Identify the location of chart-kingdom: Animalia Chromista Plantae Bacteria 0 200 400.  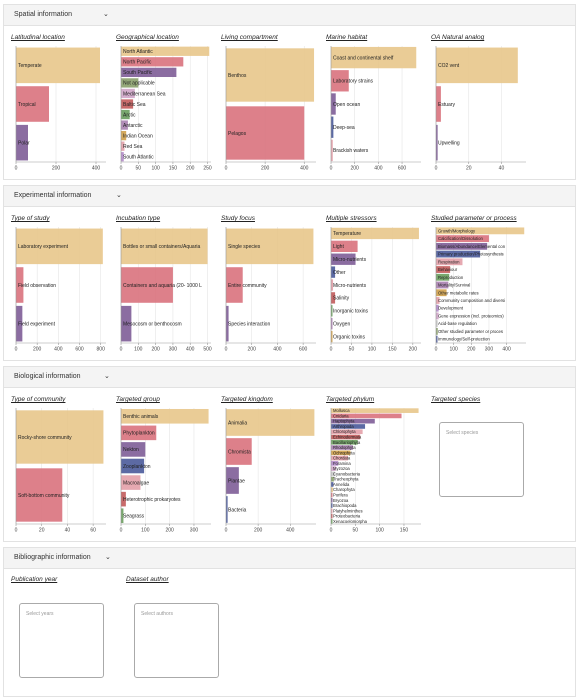
(273, 471).